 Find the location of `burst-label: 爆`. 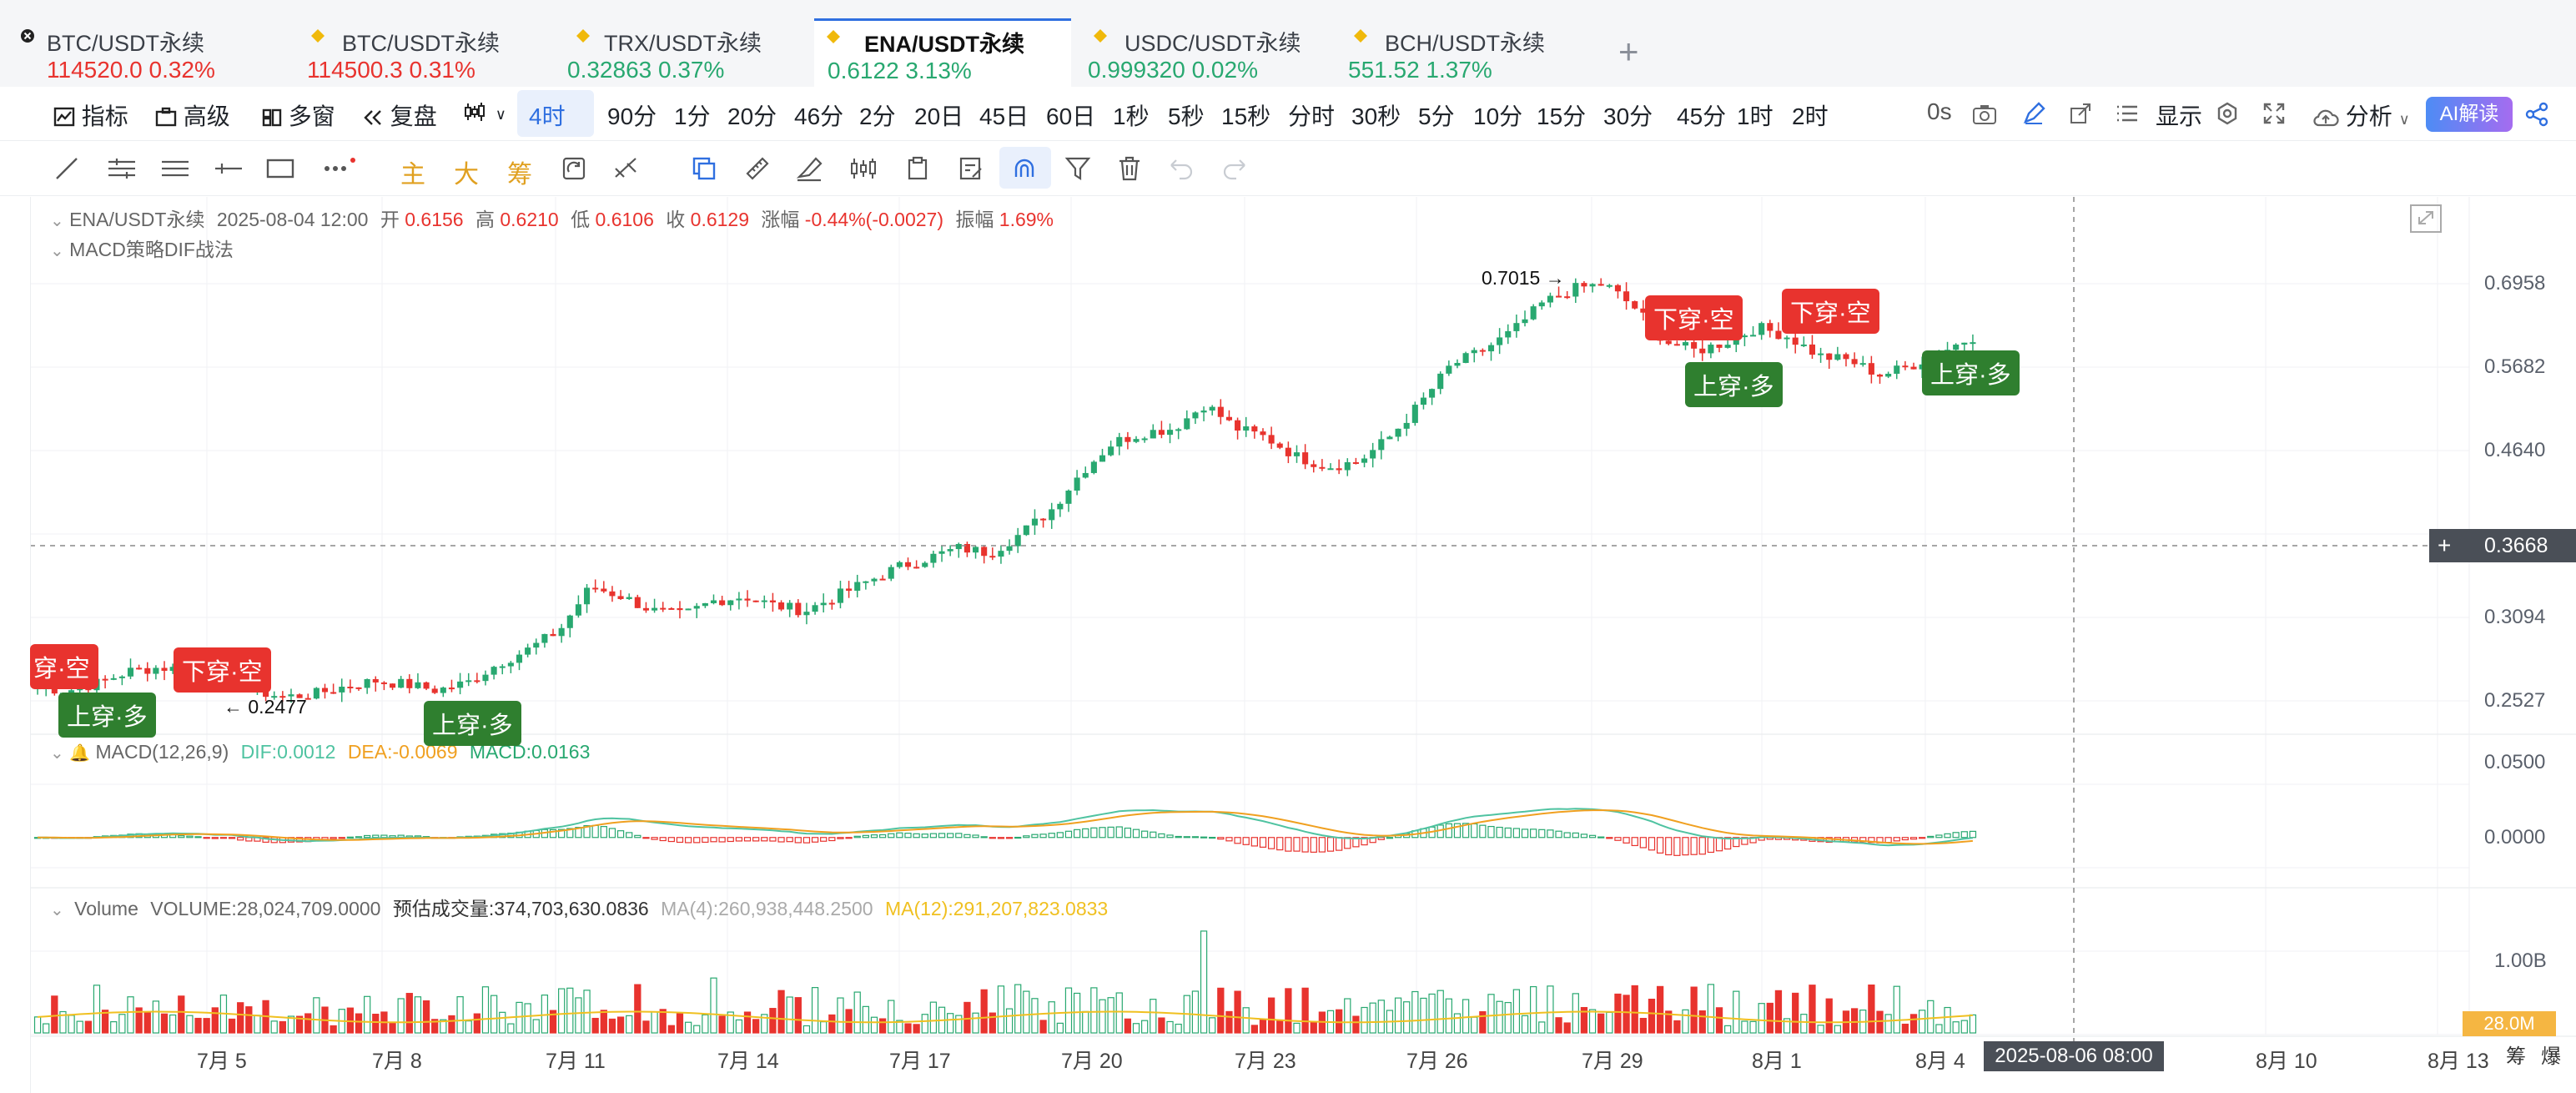

burst-label: 爆 is located at coordinates (2551, 1056).